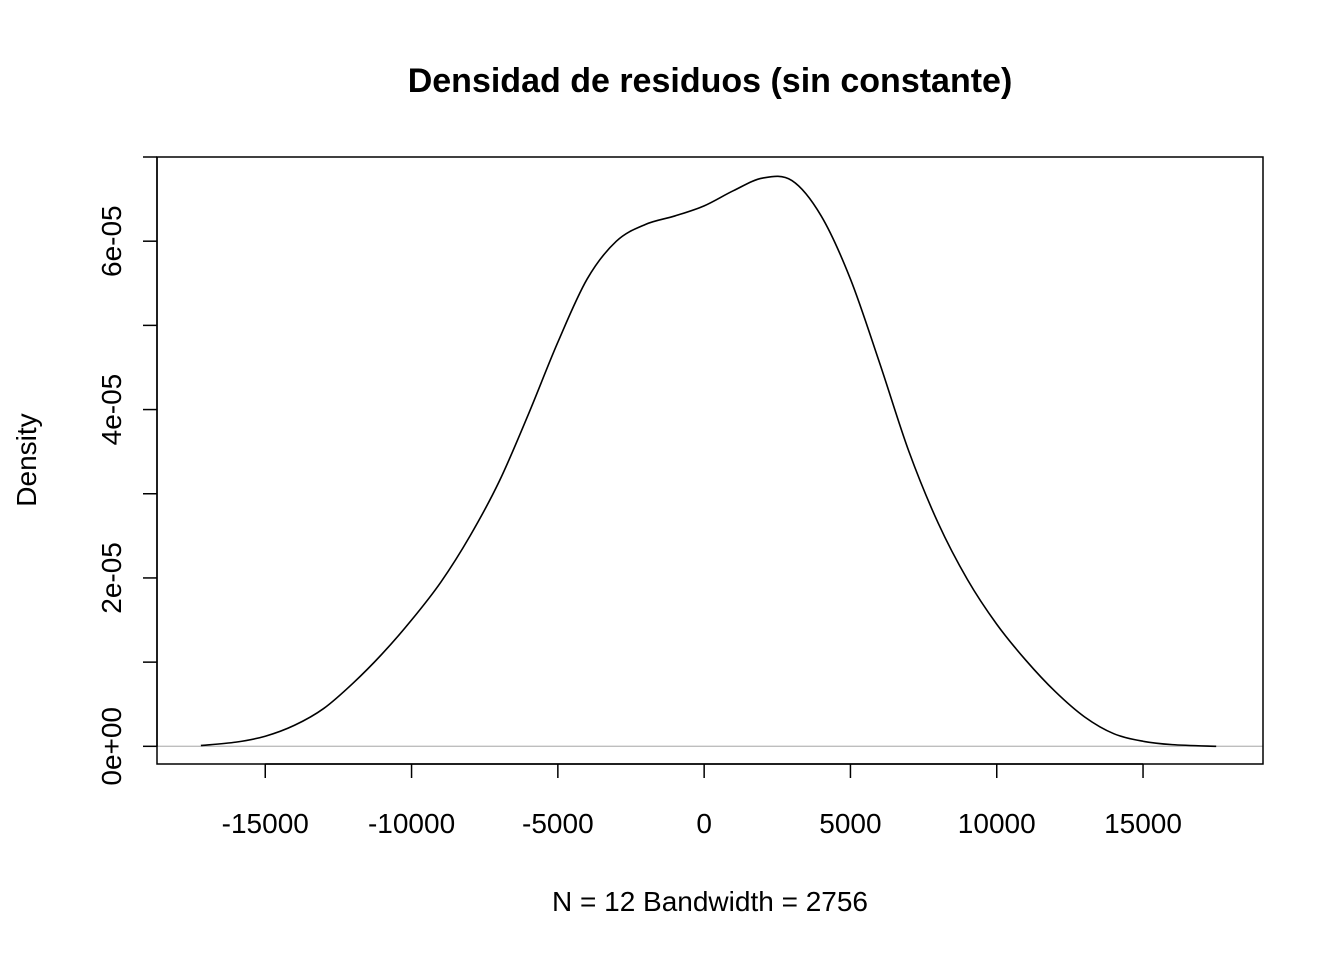 Image resolution: width=1344 pixels, height=960 pixels. Describe the element at coordinates (710, 901) in the screenshot. I see `x-axis-label: N = 12 Bandwidth = 2756` at that location.